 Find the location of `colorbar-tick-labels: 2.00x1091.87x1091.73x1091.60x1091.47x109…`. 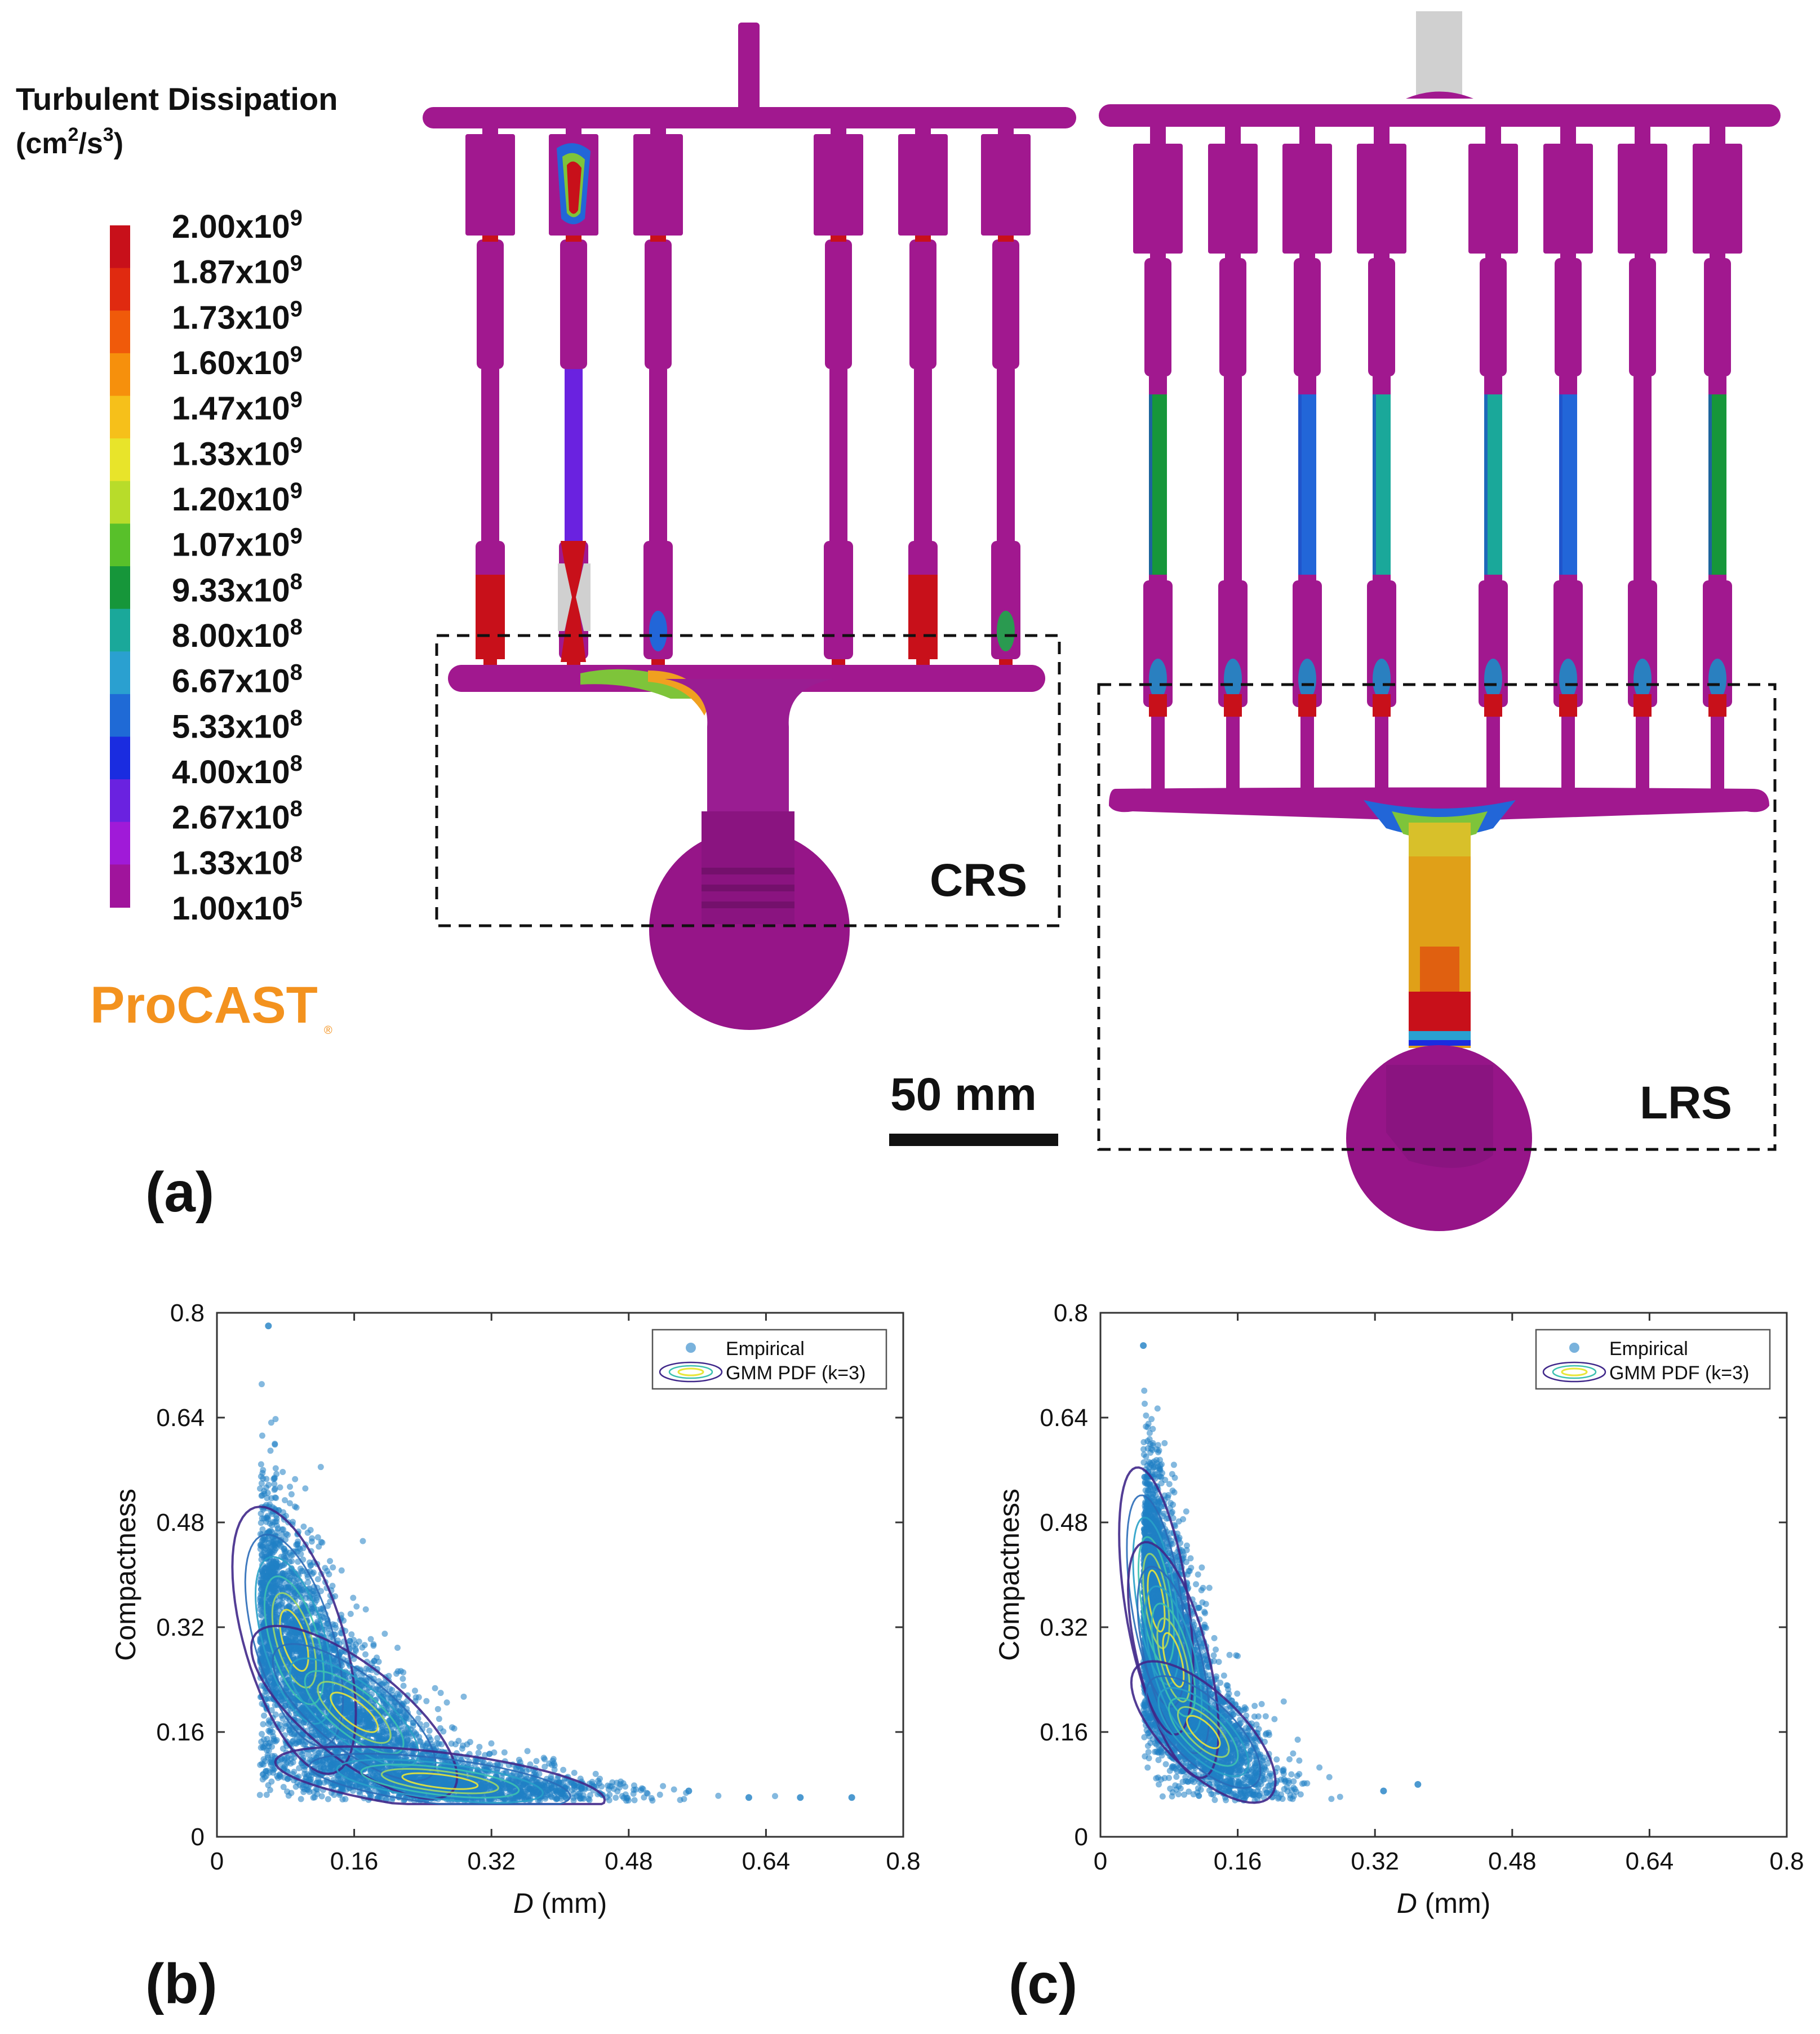

colorbar-tick-labels: 2.00x1091.87x1091.73x1091.60x1091.47x109… is located at coordinates (237, 566).